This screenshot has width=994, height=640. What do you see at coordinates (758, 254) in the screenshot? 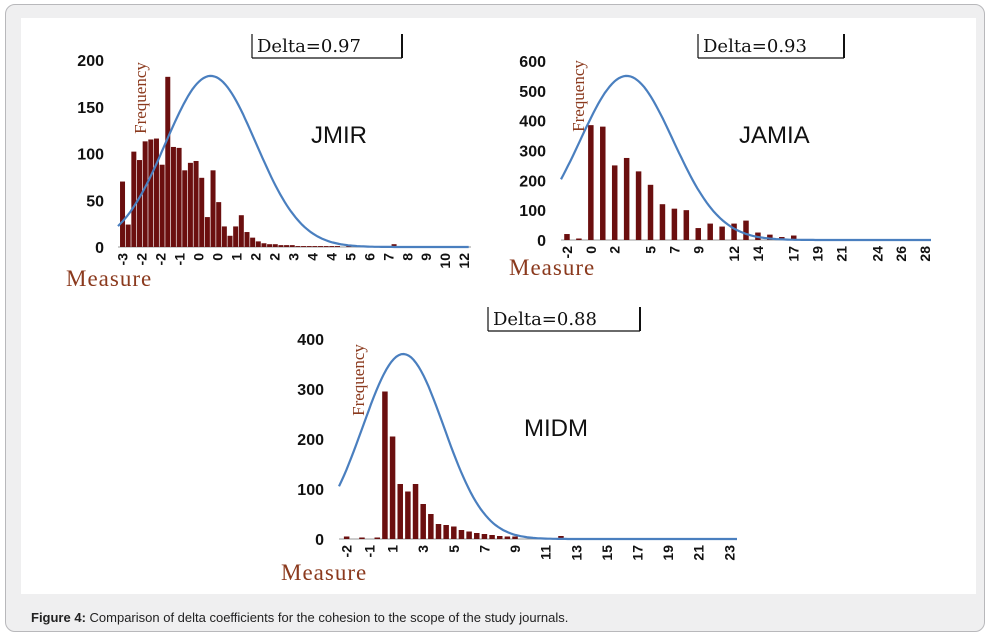
I see `jamia-x-tick-label: 14` at bounding box center [758, 254].